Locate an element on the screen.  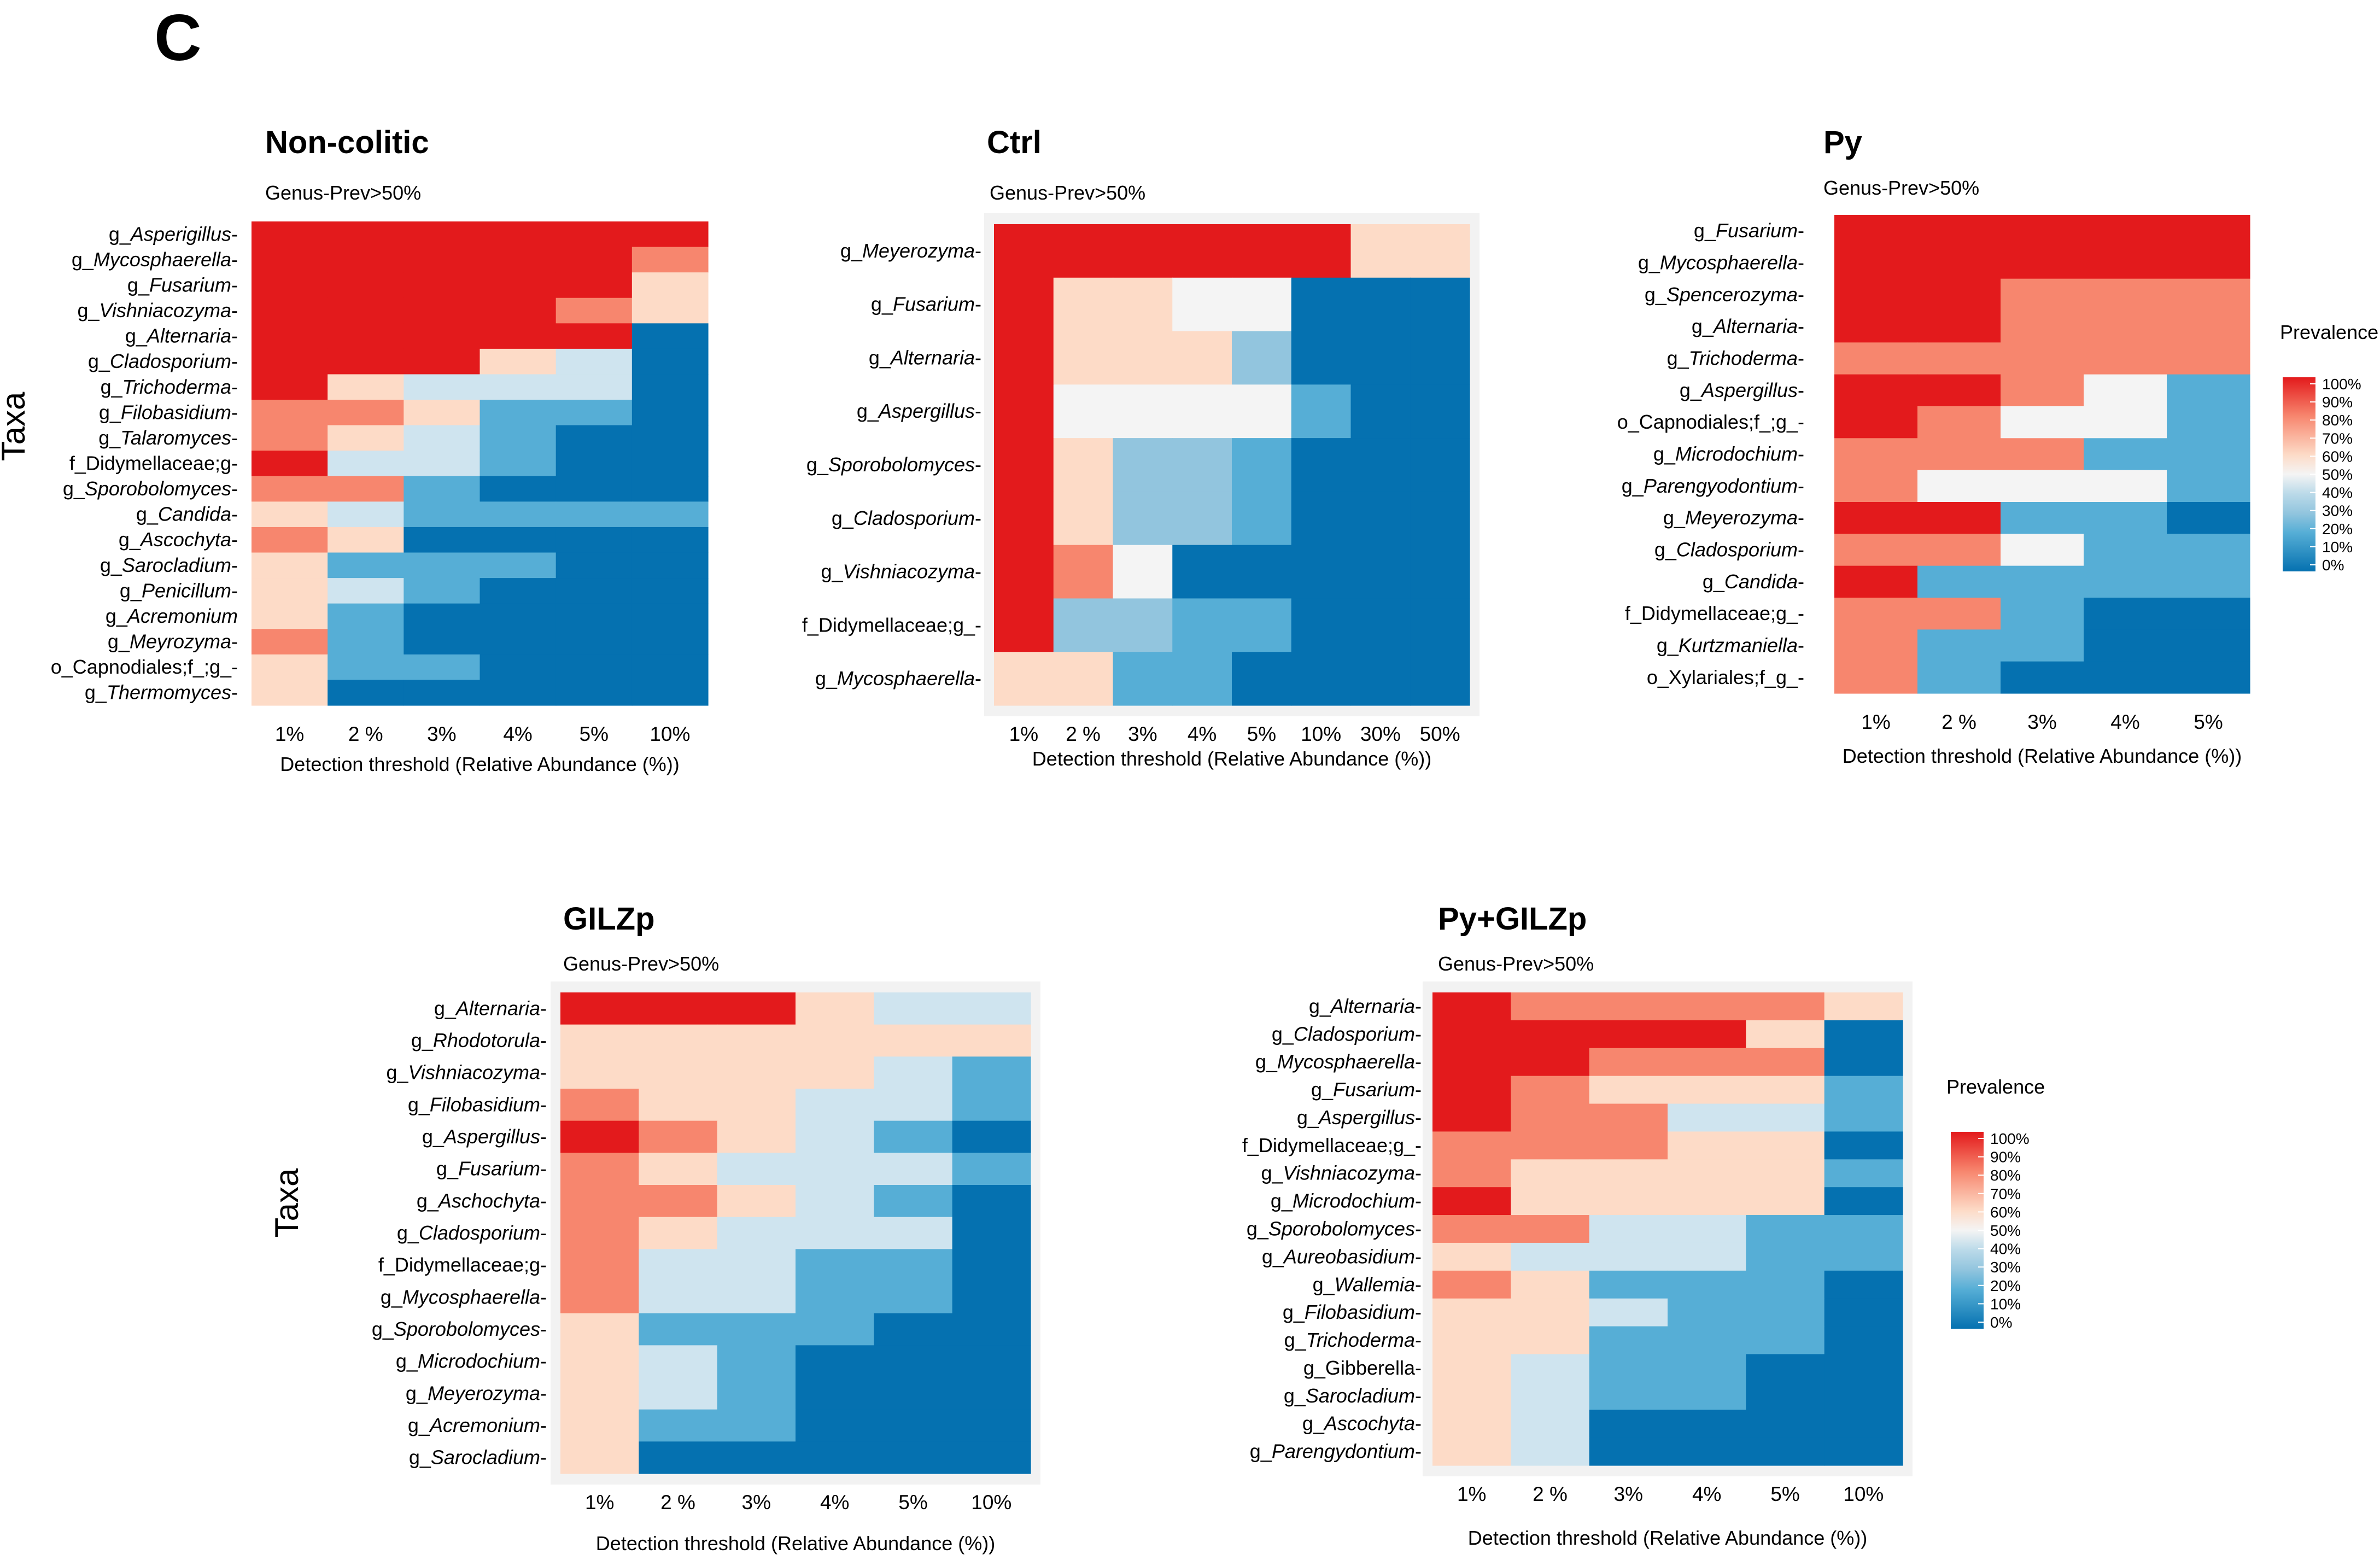
taxon-label: g_Aspergillus- is located at coordinates (919, 411).